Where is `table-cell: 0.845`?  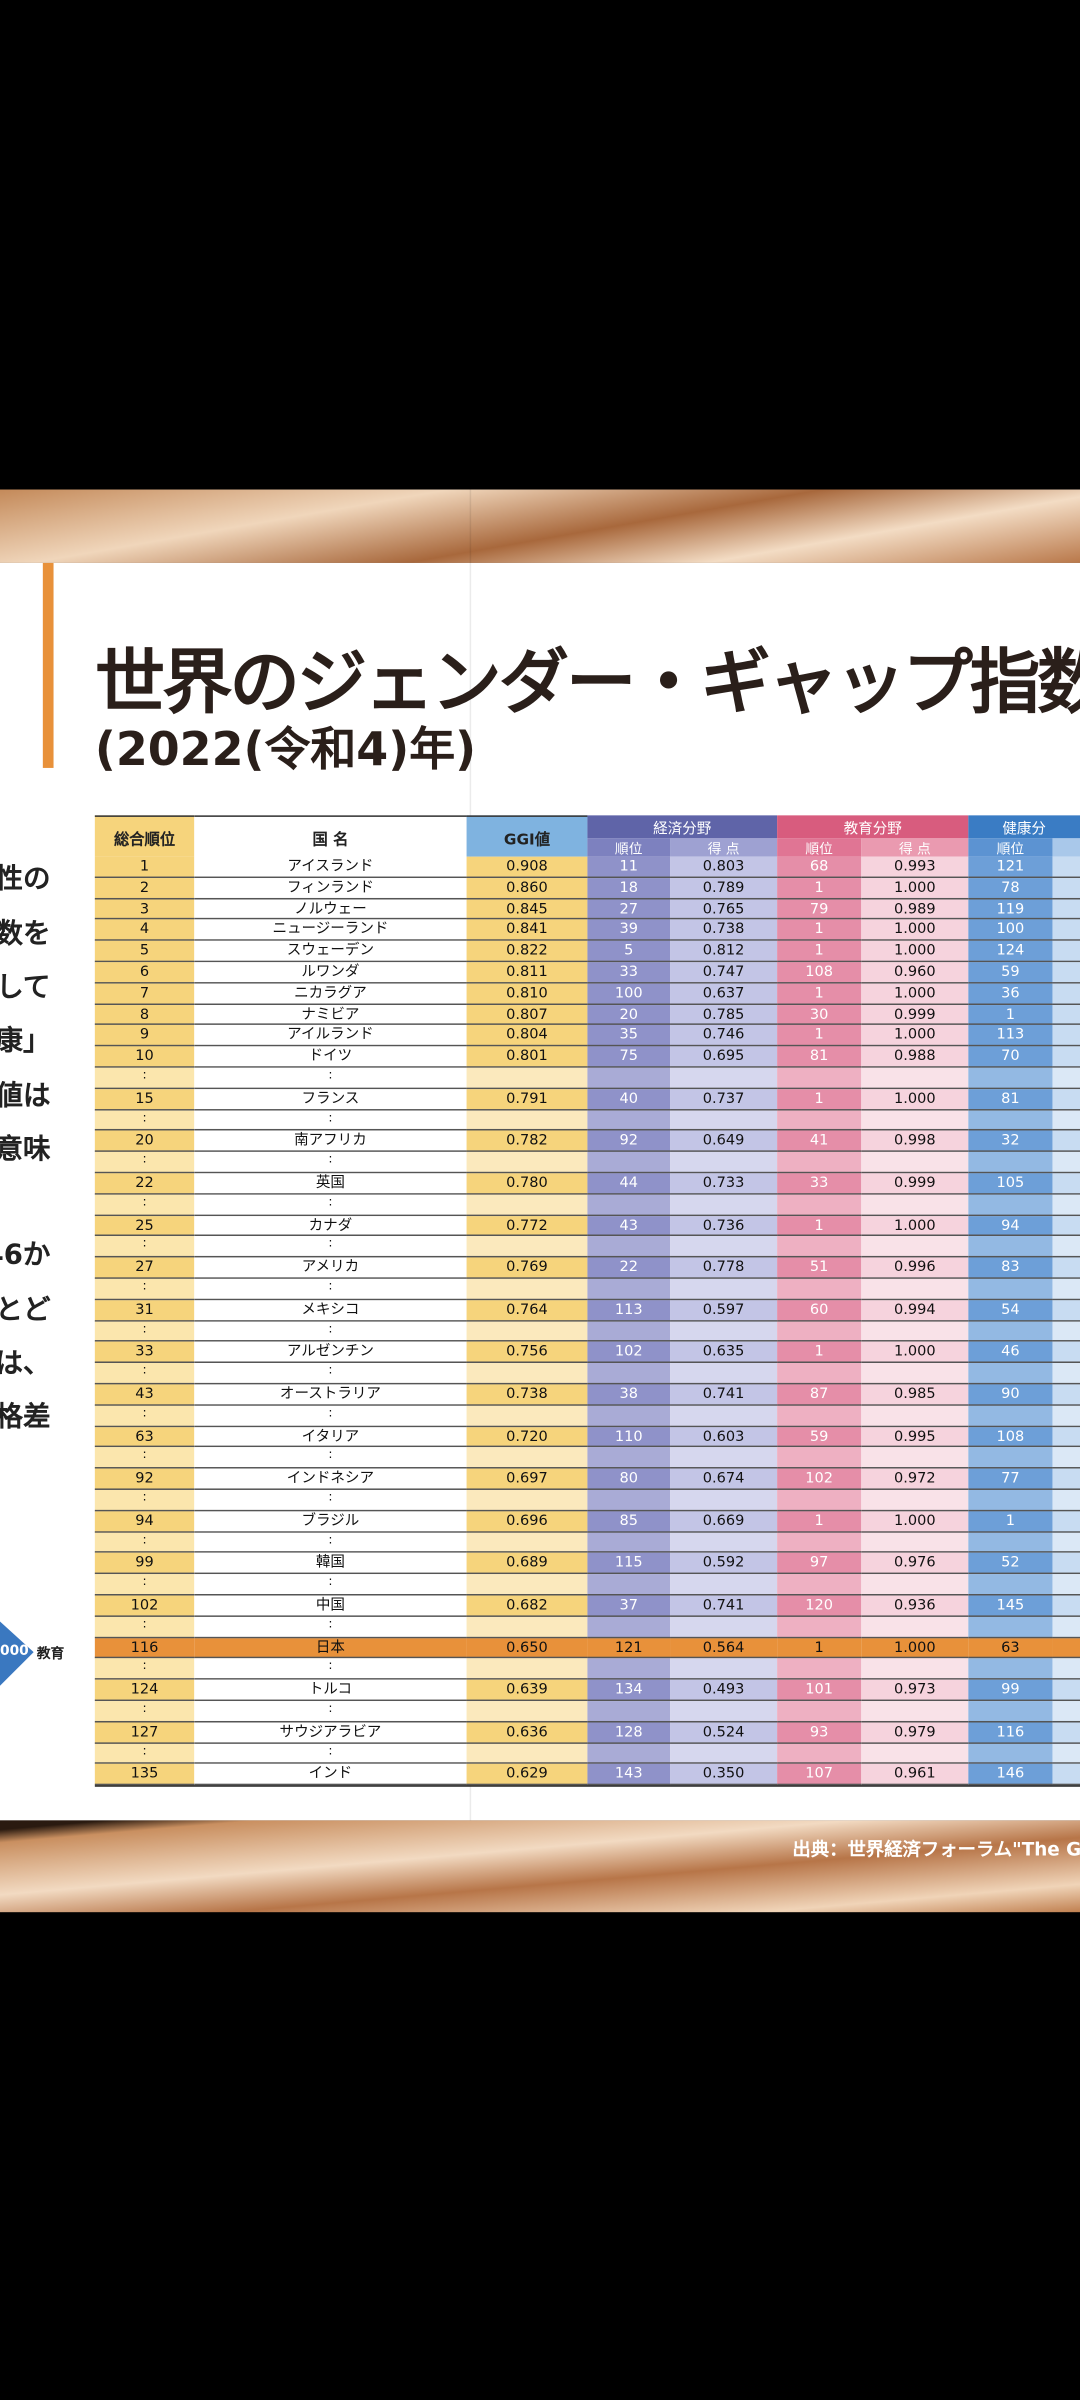 table-cell: 0.845 is located at coordinates (527, 909).